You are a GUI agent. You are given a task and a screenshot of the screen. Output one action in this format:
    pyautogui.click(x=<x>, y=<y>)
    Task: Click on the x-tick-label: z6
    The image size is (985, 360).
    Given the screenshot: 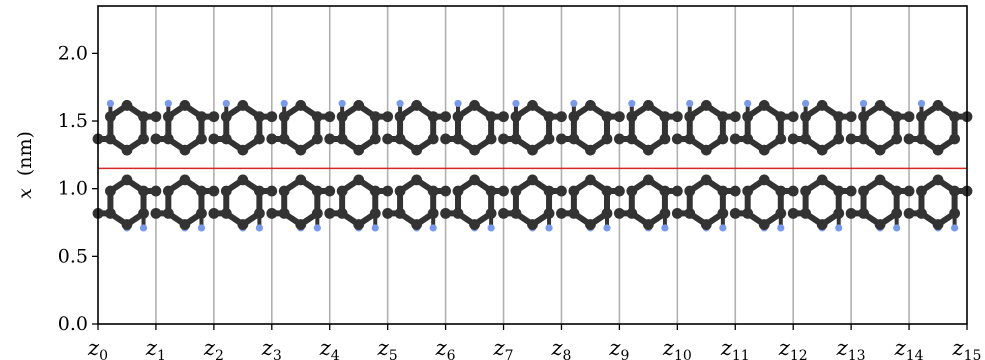 What is the action you would take?
    pyautogui.click(x=445, y=348)
    